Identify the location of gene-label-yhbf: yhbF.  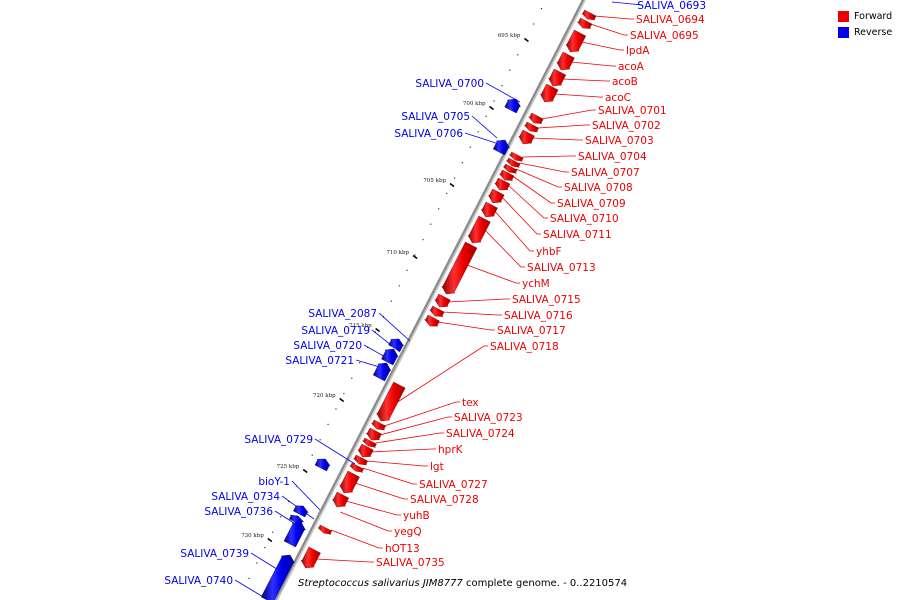
(549, 252).